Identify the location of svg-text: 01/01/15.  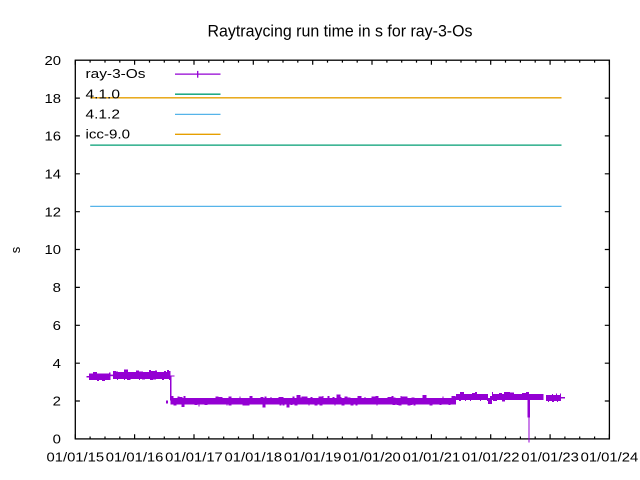
(76, 456).